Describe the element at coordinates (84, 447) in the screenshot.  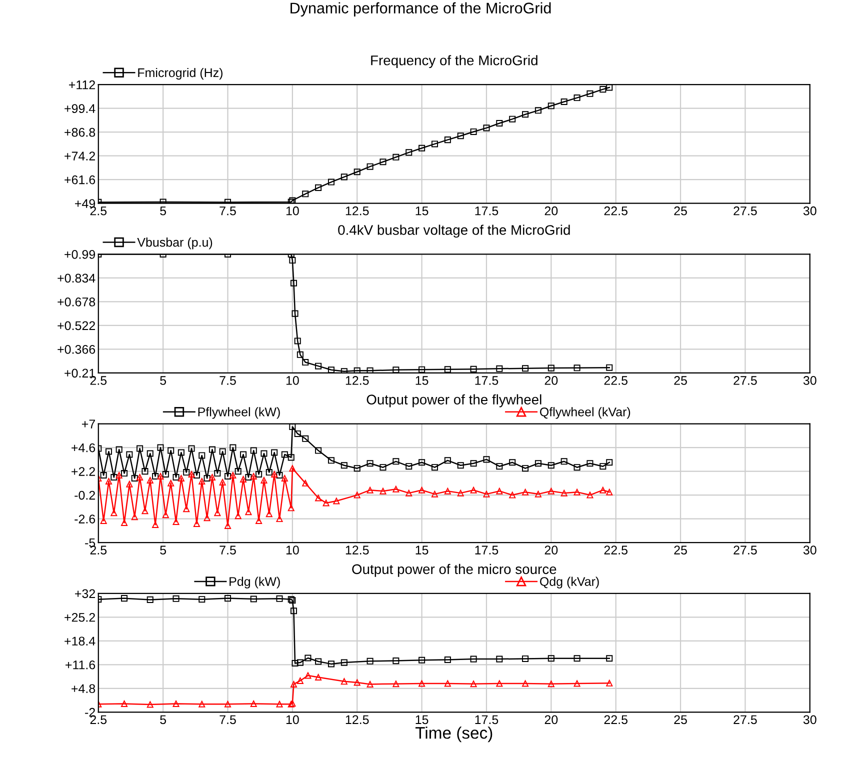
I see `y-tick-label: +4.6` at that location.